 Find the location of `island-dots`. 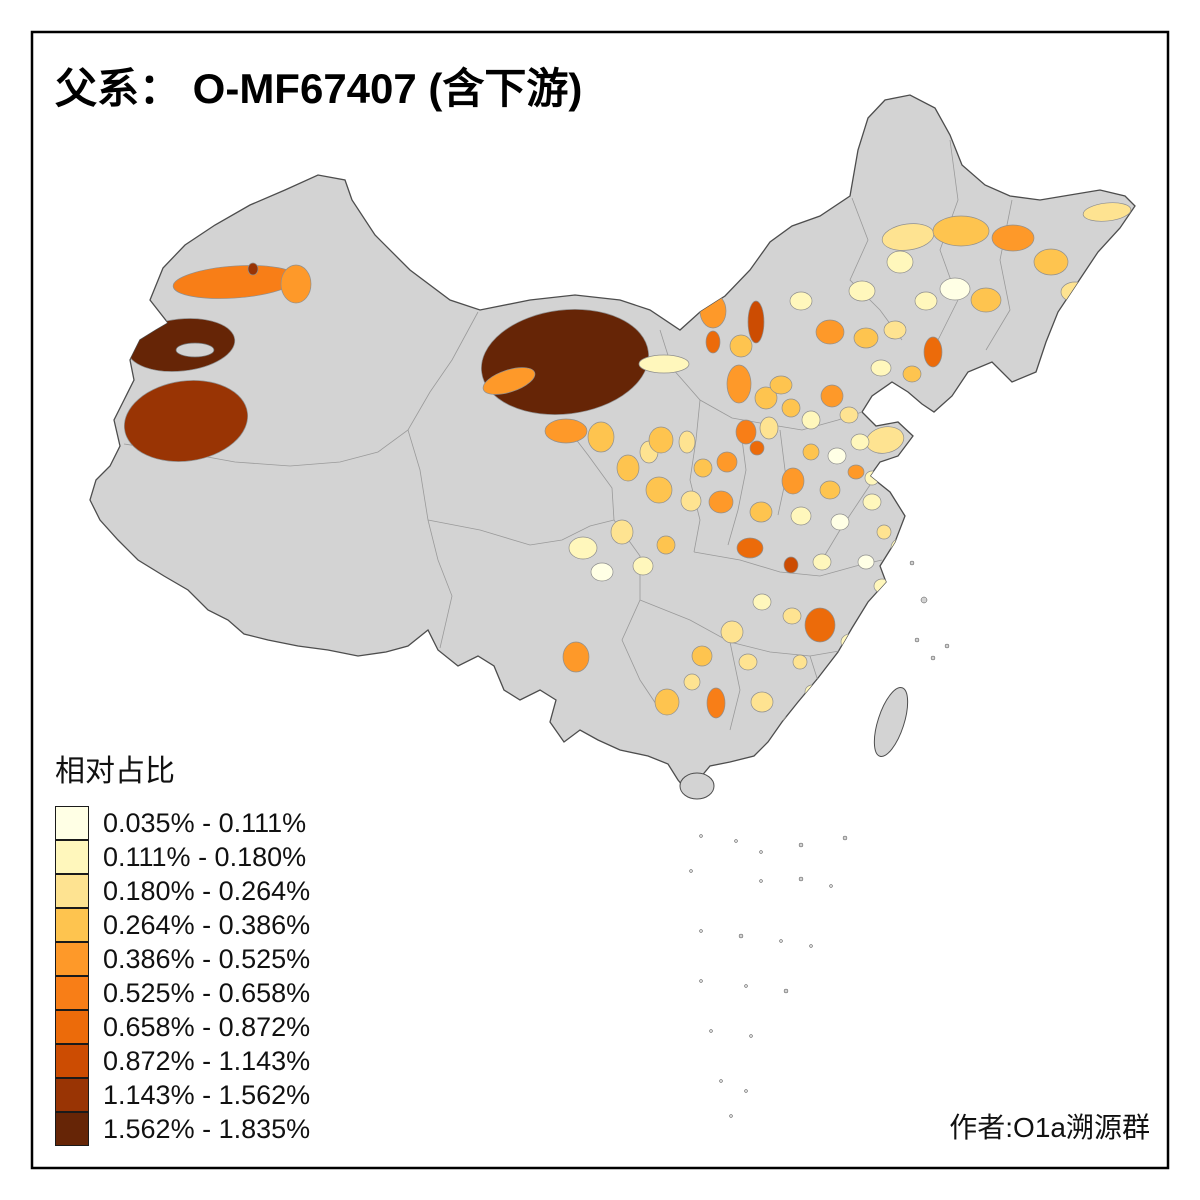

island-dots is located at coordinates (819, 839).